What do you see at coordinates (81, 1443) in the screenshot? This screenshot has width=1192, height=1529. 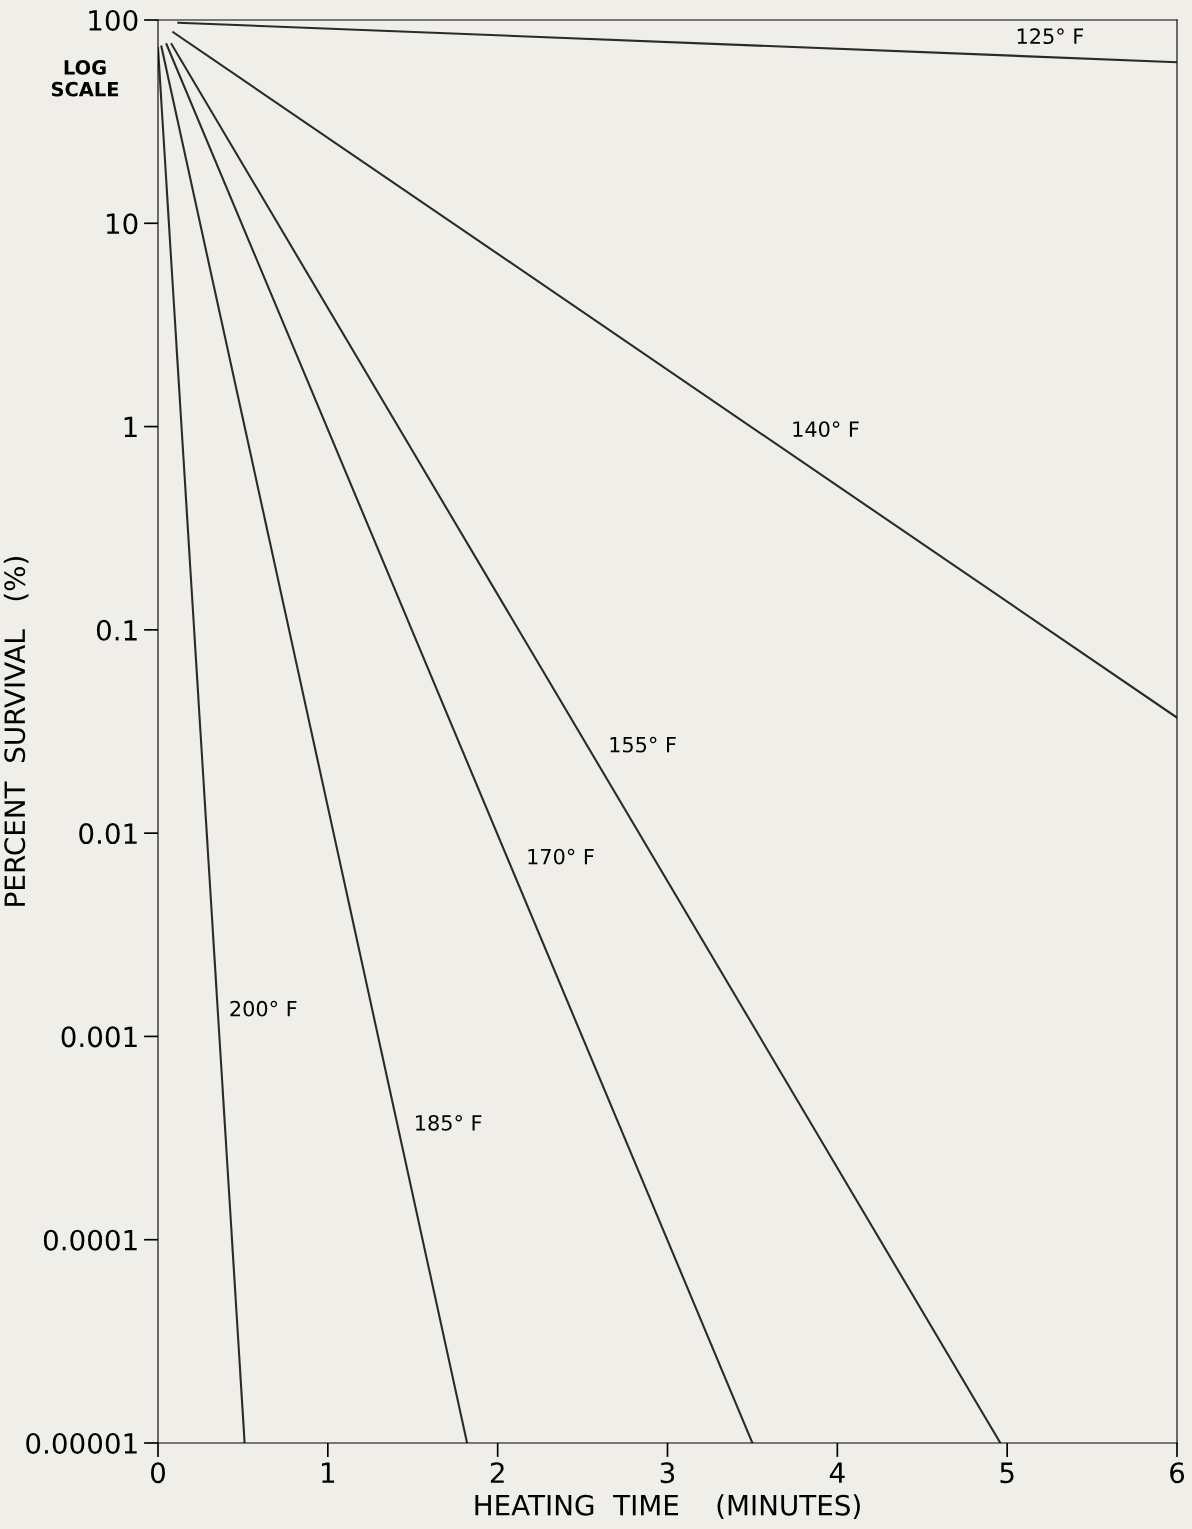 I see `y-tick-label: 0.00001` at bounding box center [81, 1443].